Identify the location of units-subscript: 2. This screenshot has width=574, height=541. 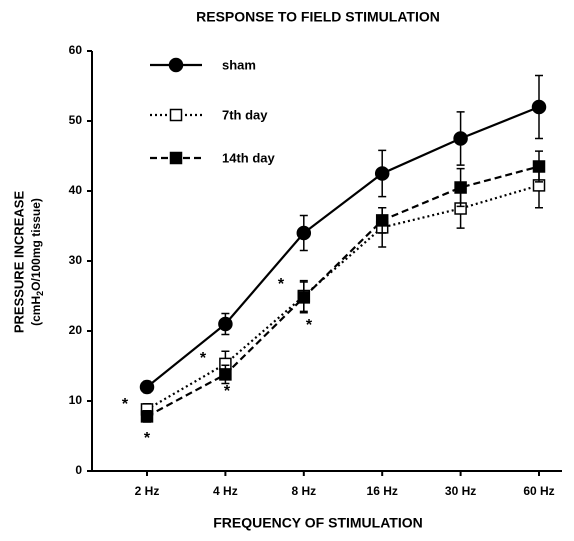
(40, 293).